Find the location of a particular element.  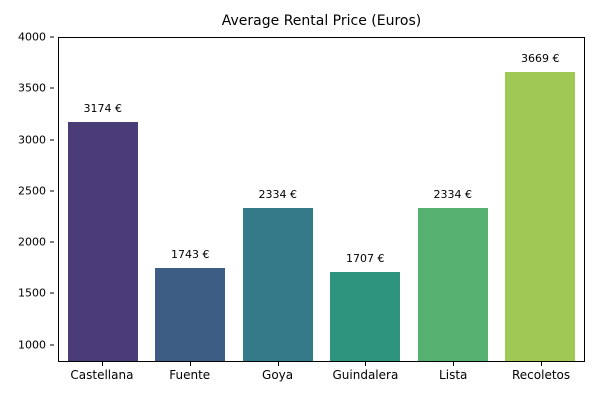

x-tick-label: Guindalera is located at coordinates (365, 375).